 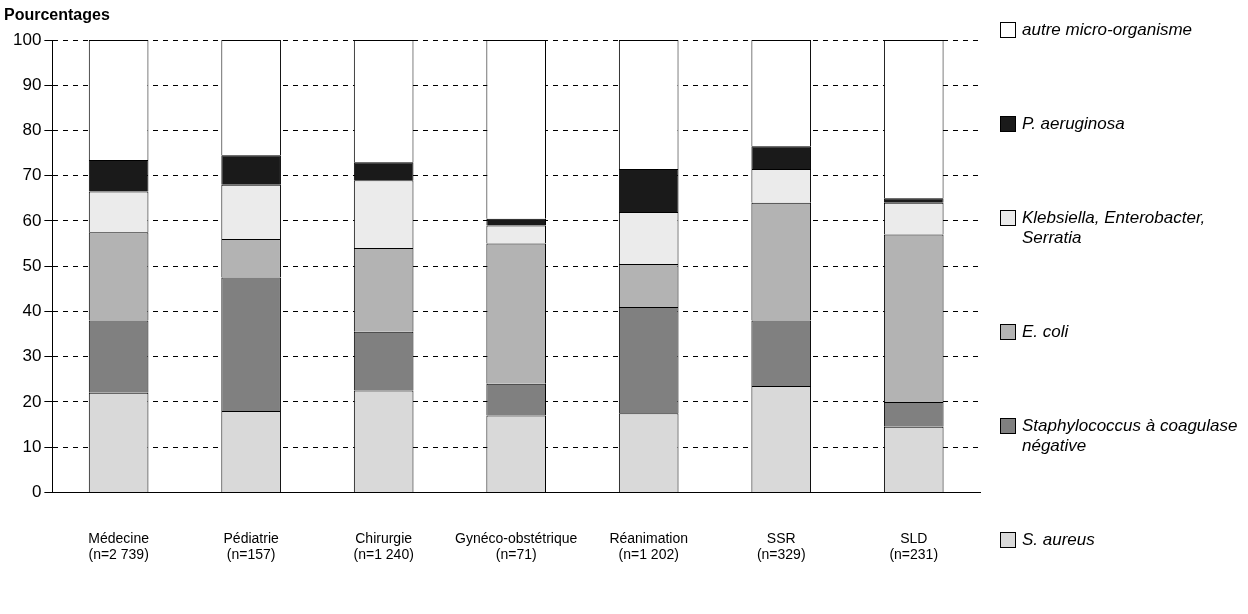 What do you see at coordinates (1107, 30) in the screenshot?
I see `text: autre micro-organisme` at bounding box center [1107, 30].